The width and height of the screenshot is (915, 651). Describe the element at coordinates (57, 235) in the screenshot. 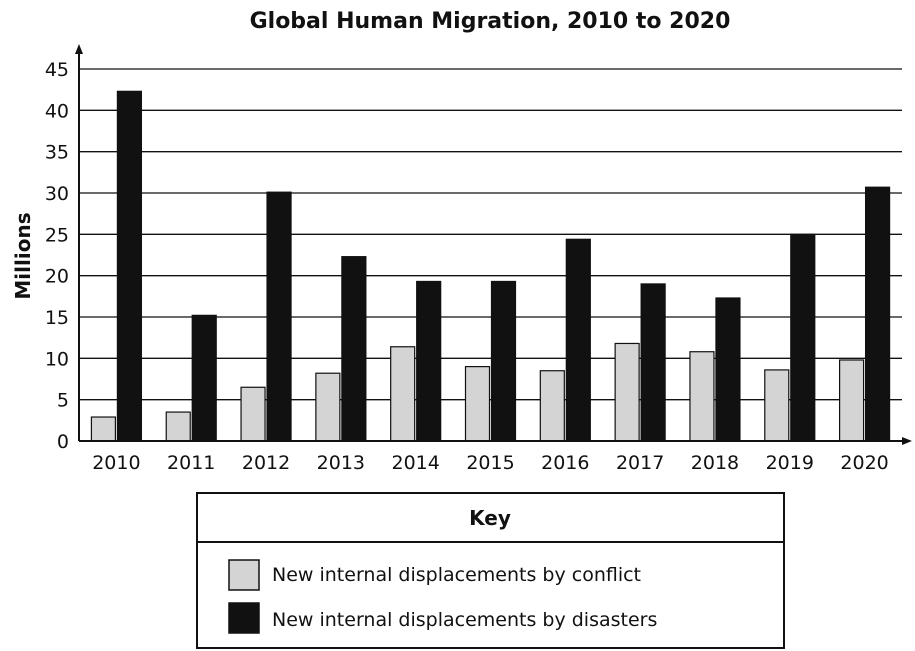

I see `y-tick-label: 25` at that location.